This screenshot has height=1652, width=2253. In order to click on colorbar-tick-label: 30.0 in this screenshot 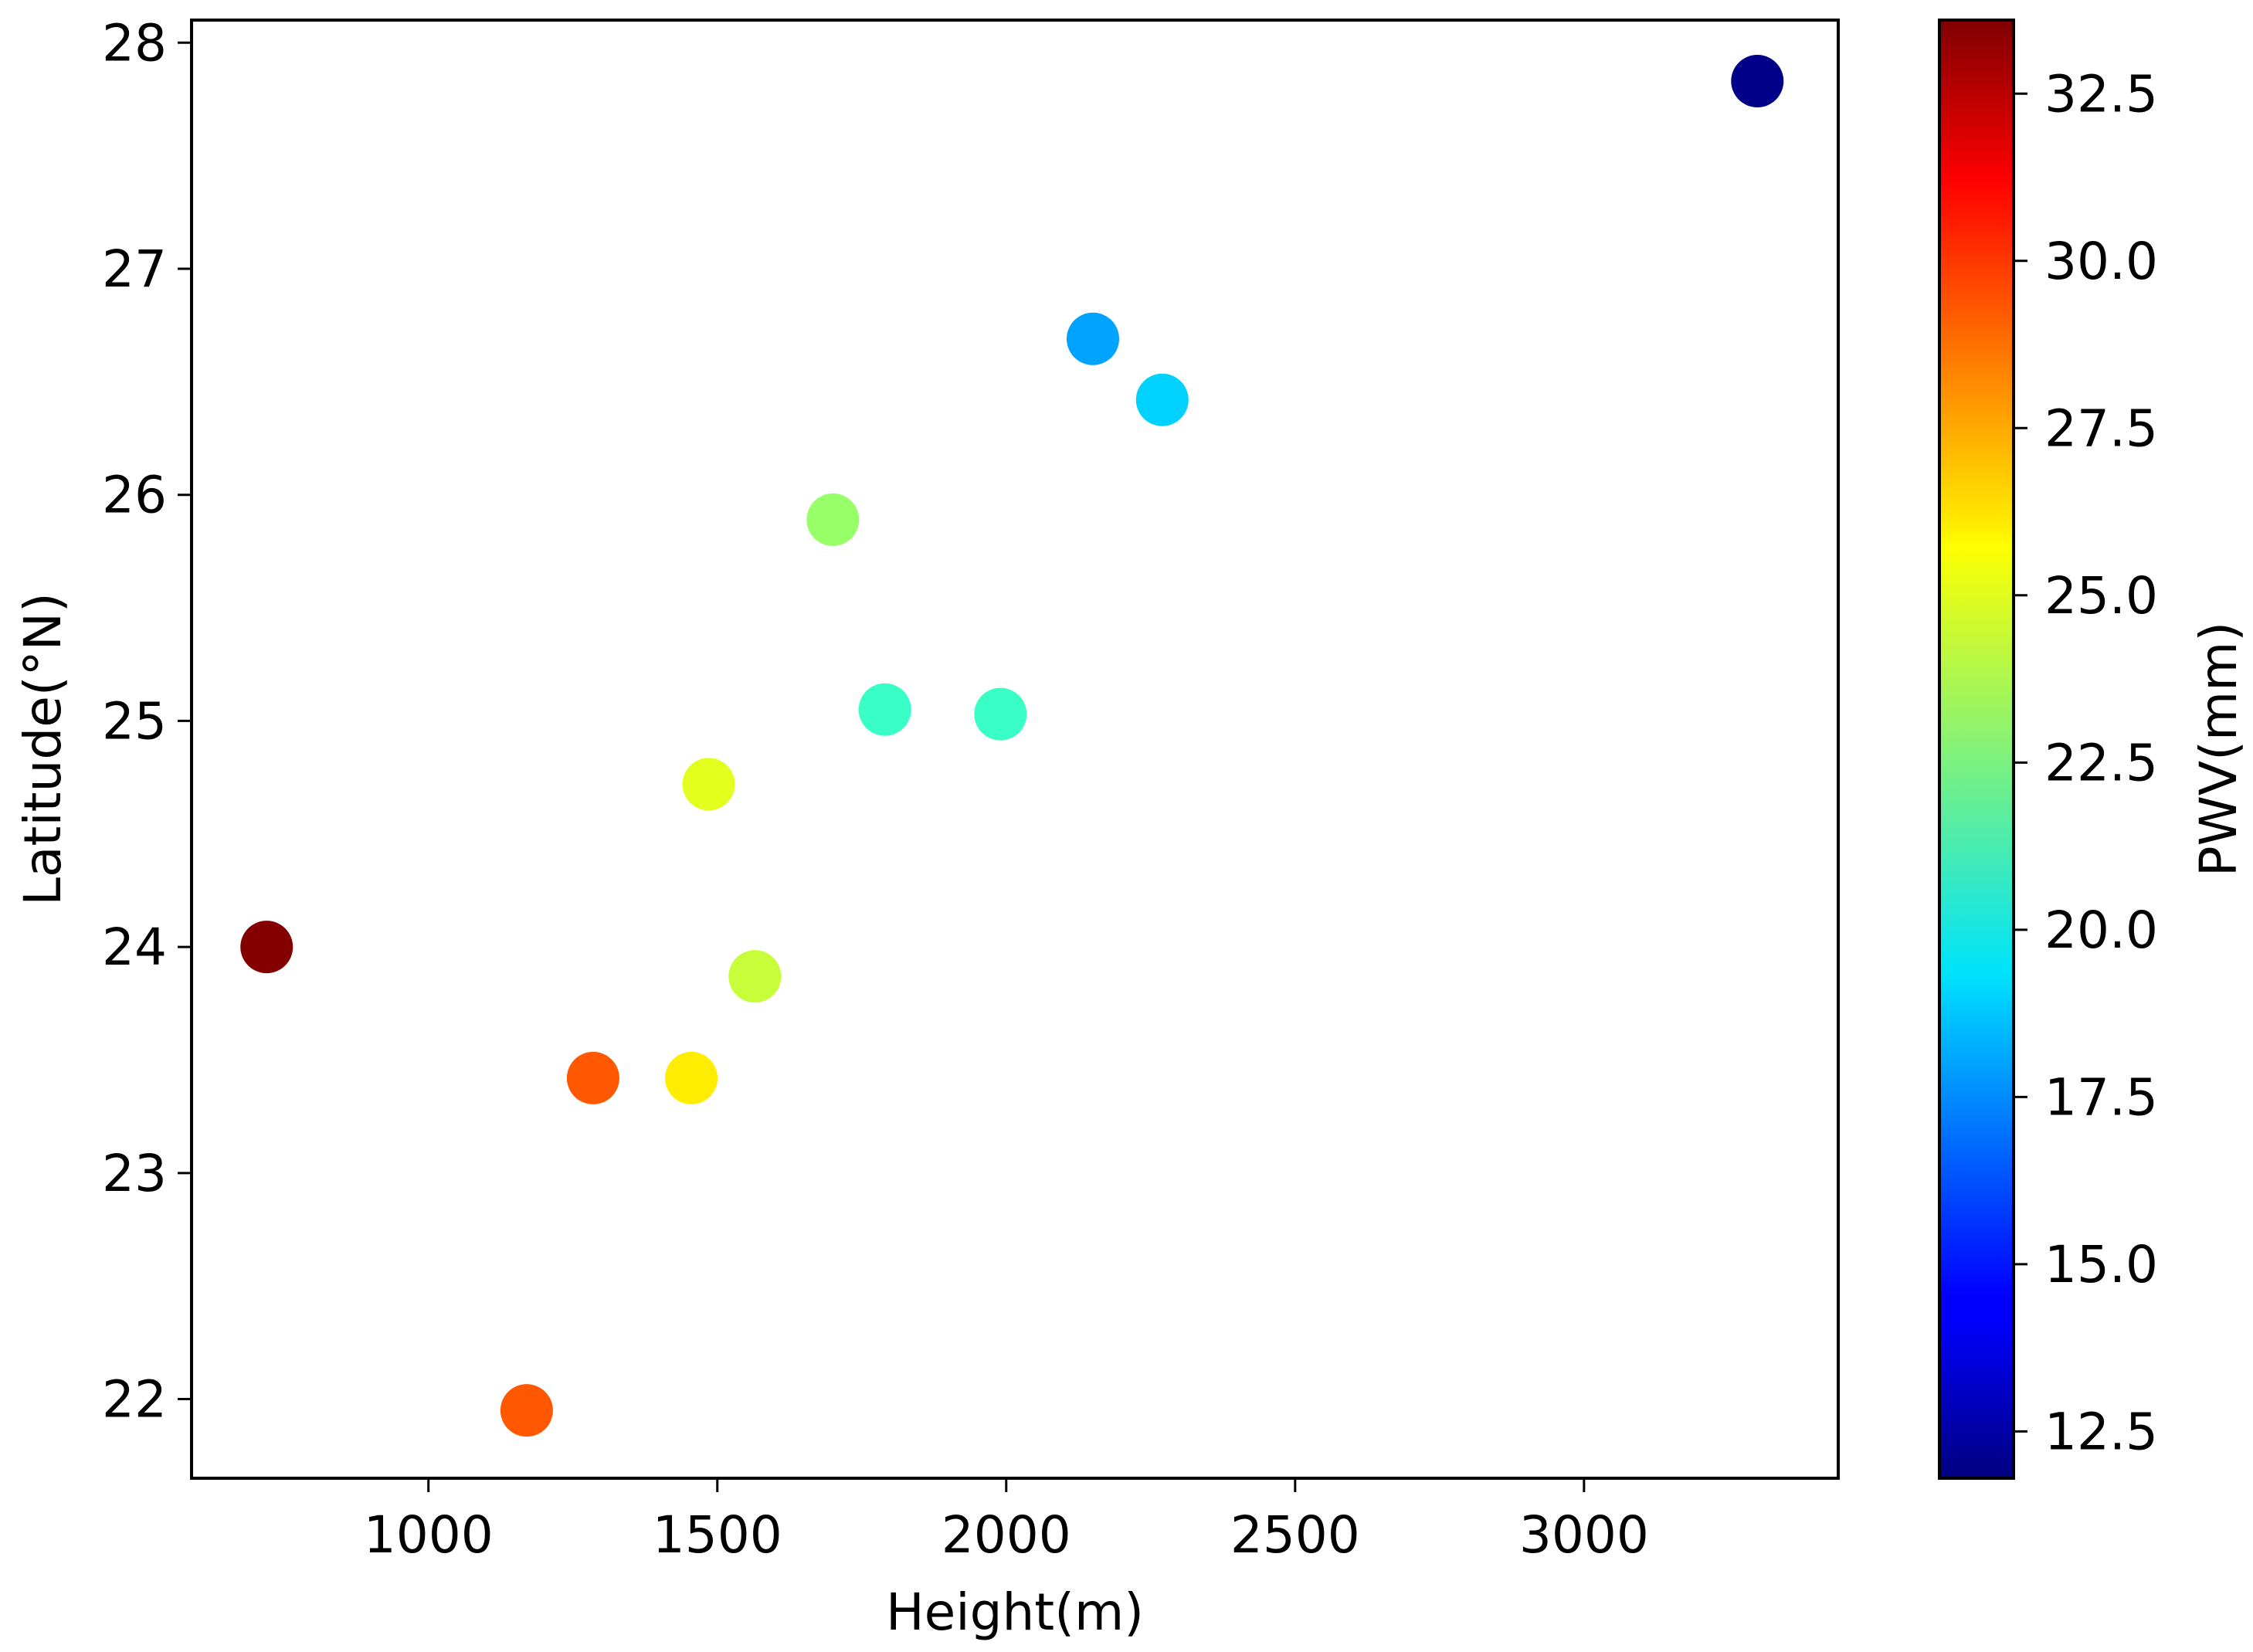, I will do `click(2101, 261)`.